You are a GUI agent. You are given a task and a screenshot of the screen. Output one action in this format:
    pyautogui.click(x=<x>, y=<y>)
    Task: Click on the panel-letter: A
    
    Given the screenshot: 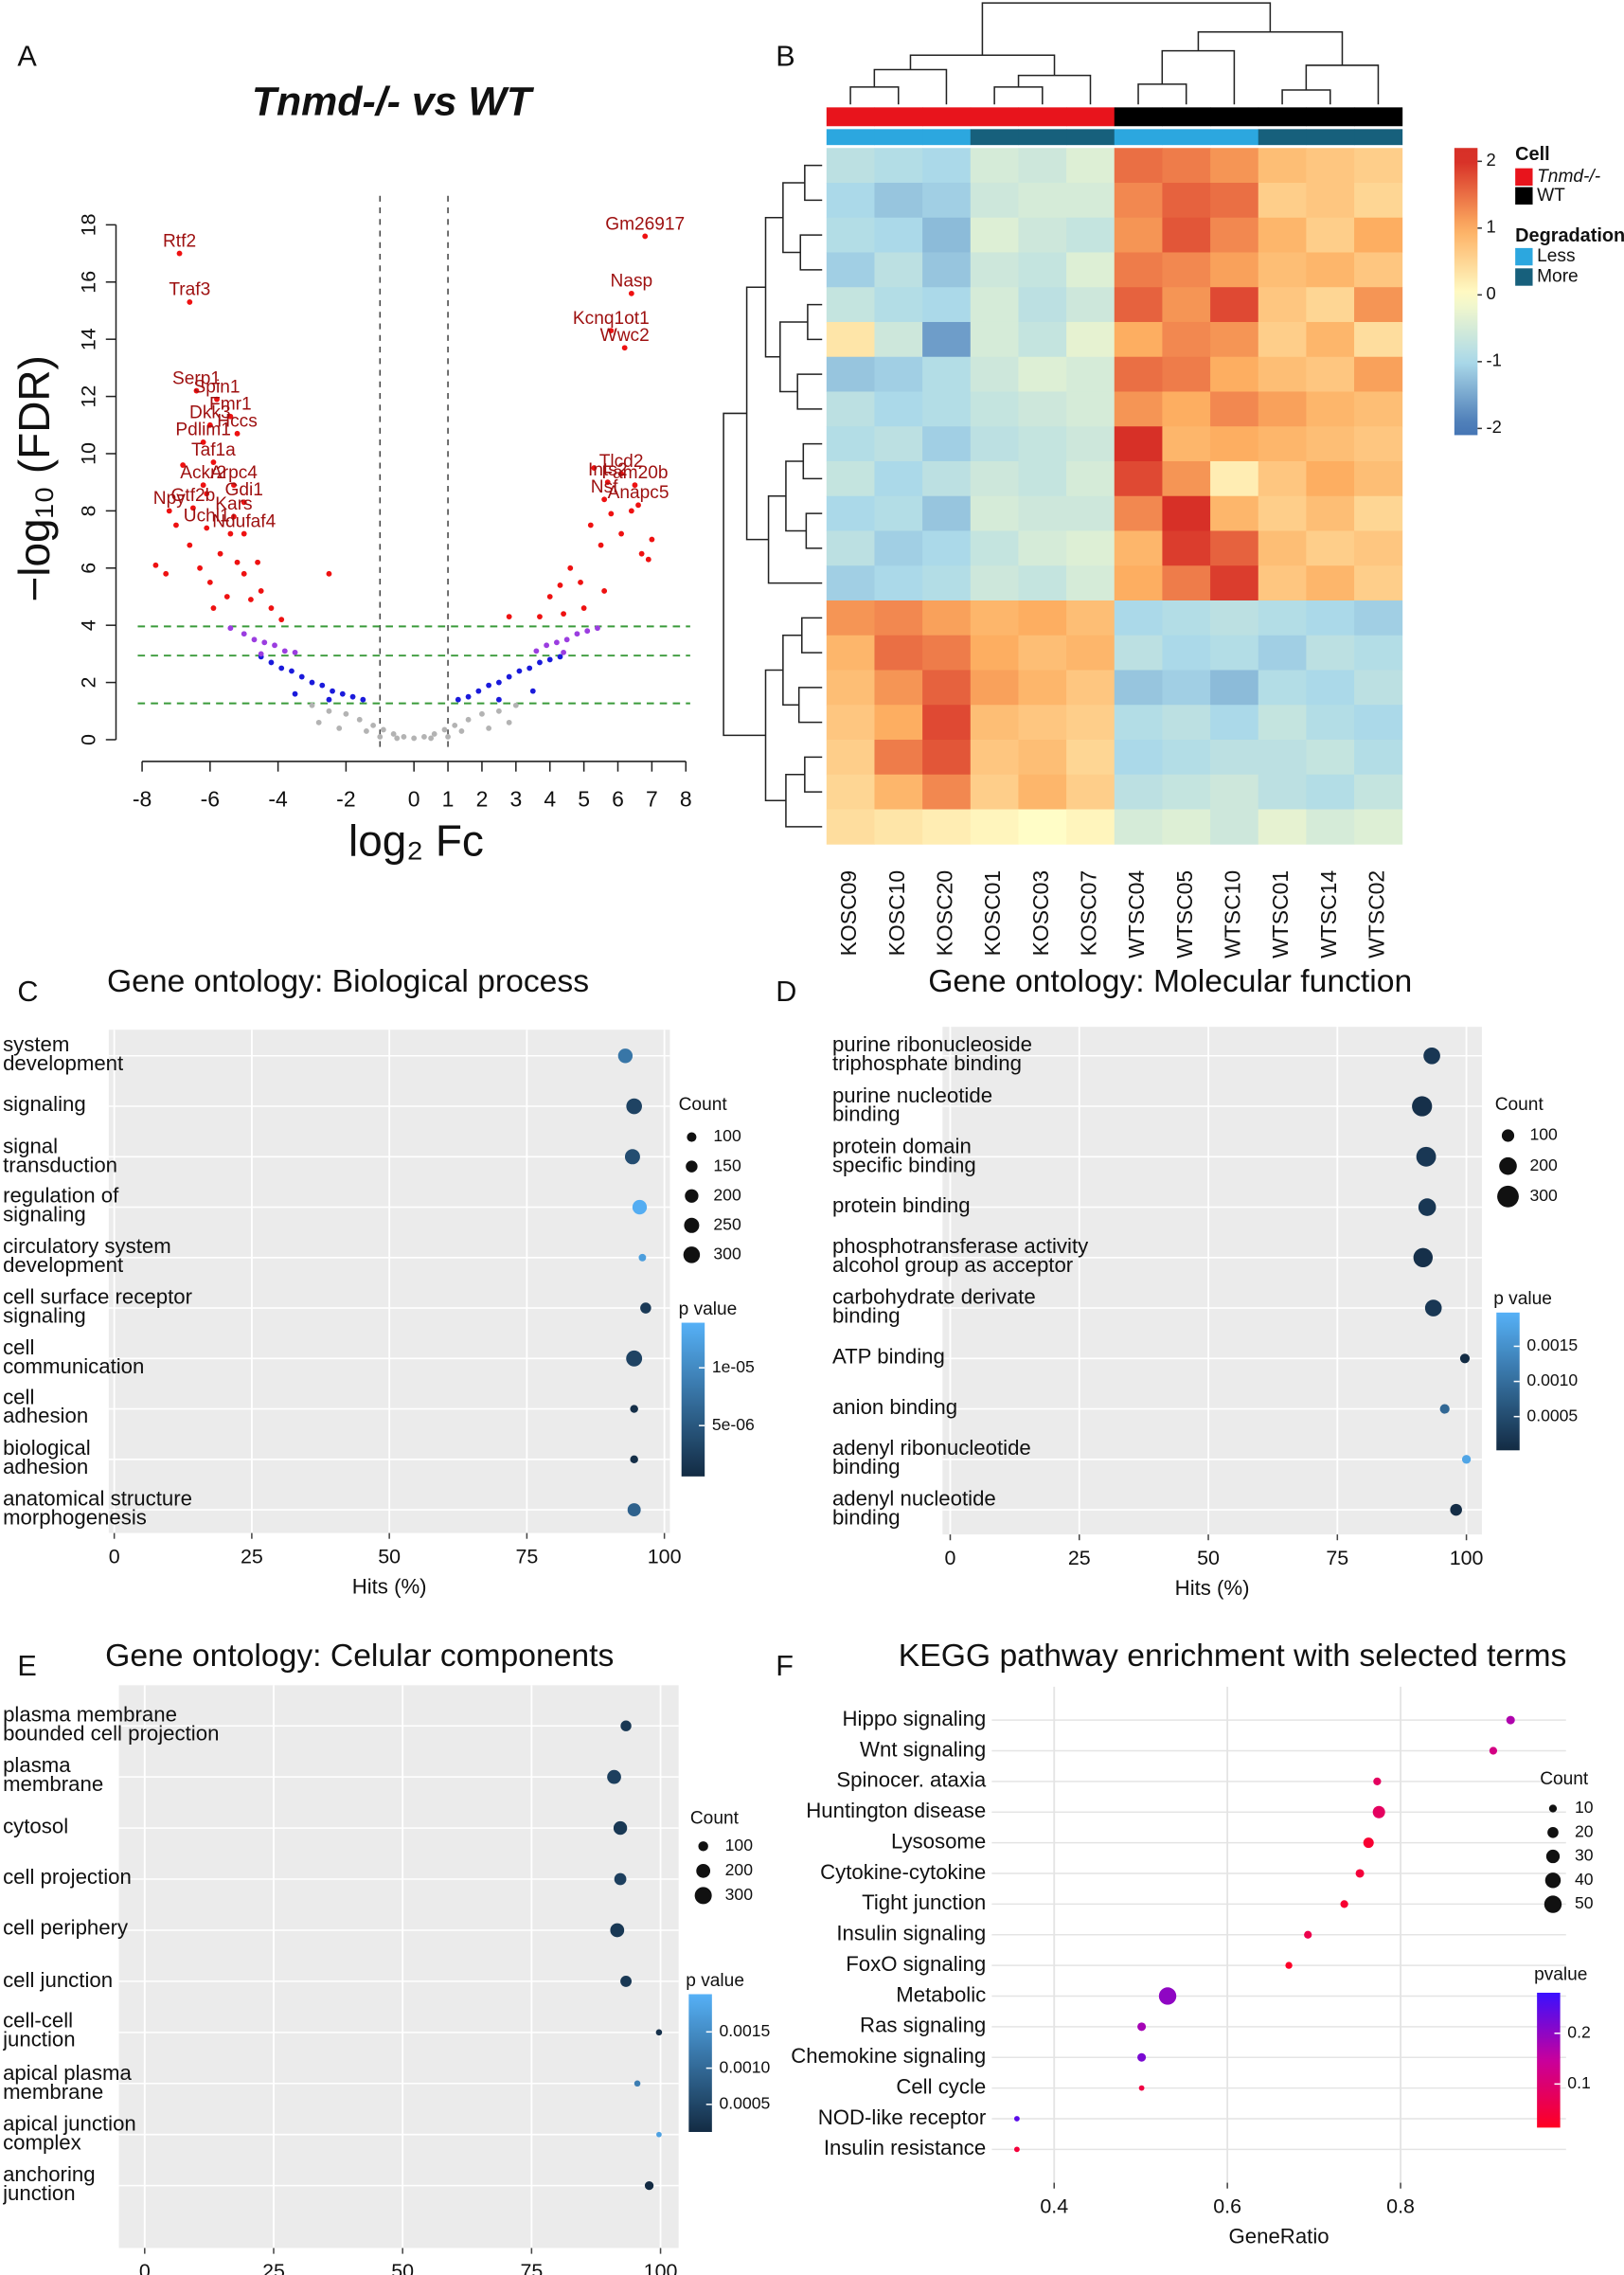 What is the action you would take?
    pyautogui.click(x=27, y=56)
    